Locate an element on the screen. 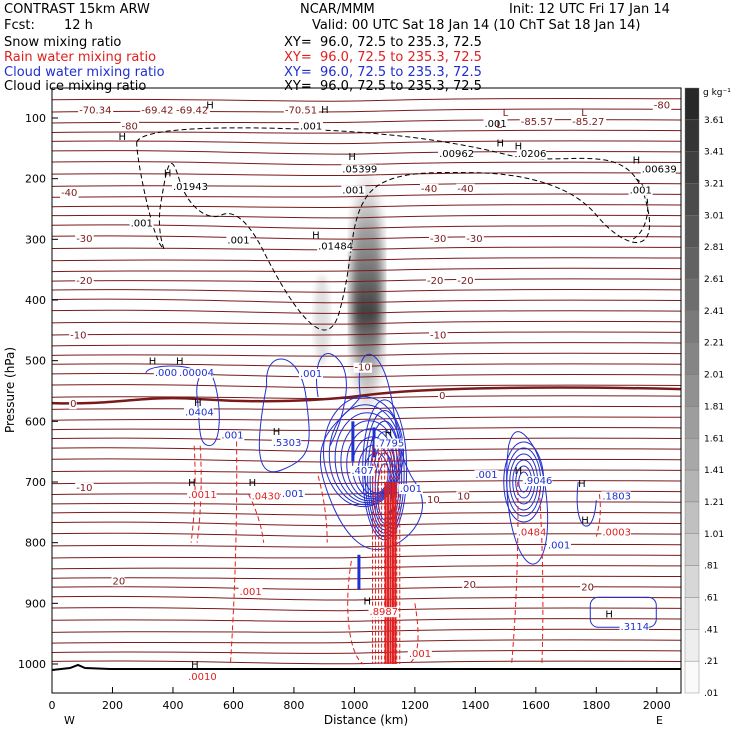 This screenshot has width=740, height=740. y-tick-label: 900 is located at coordinates (35, 603).